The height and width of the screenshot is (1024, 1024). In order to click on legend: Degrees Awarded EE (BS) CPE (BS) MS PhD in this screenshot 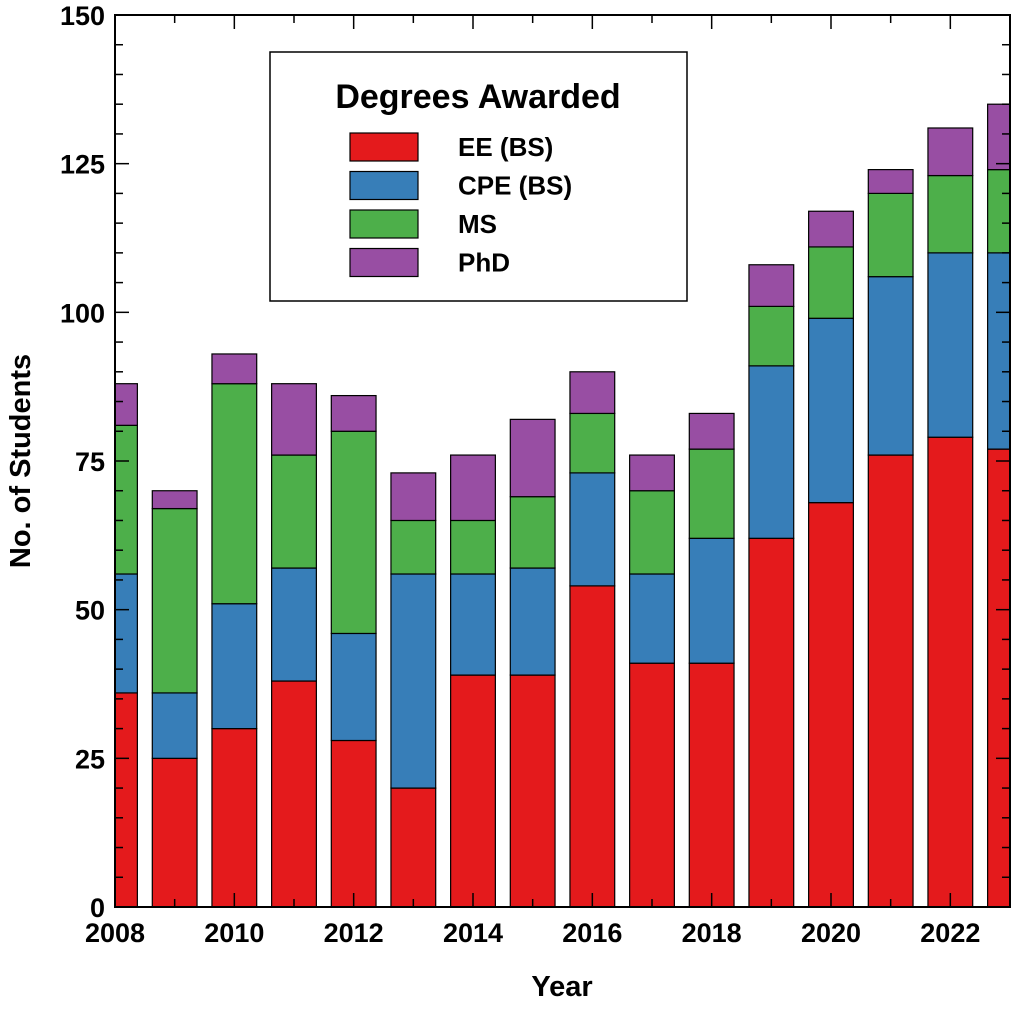, I will do `click(478, 176)`.